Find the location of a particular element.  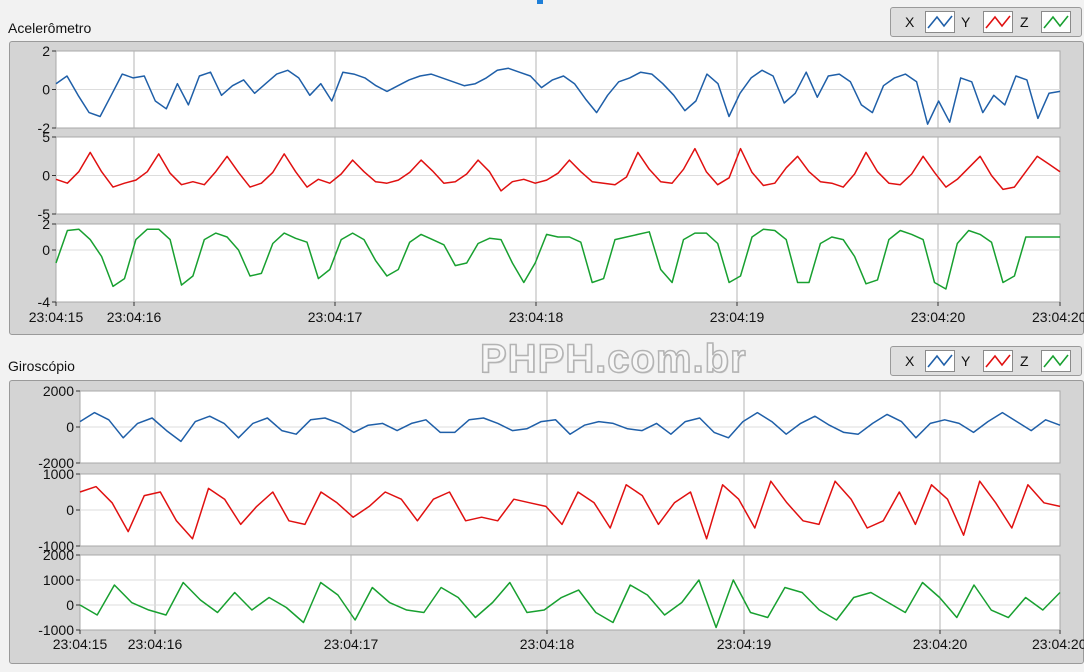

gyroscope-chart-title: Giroscópio is located at coordinates (41, 366).